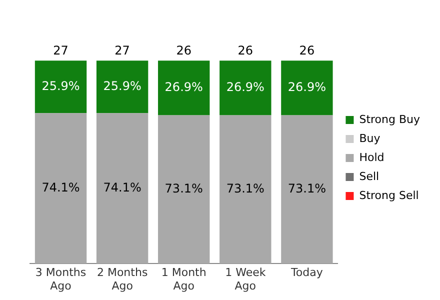  I want to click on legend-label: Strong Sell, so click(389, 195).